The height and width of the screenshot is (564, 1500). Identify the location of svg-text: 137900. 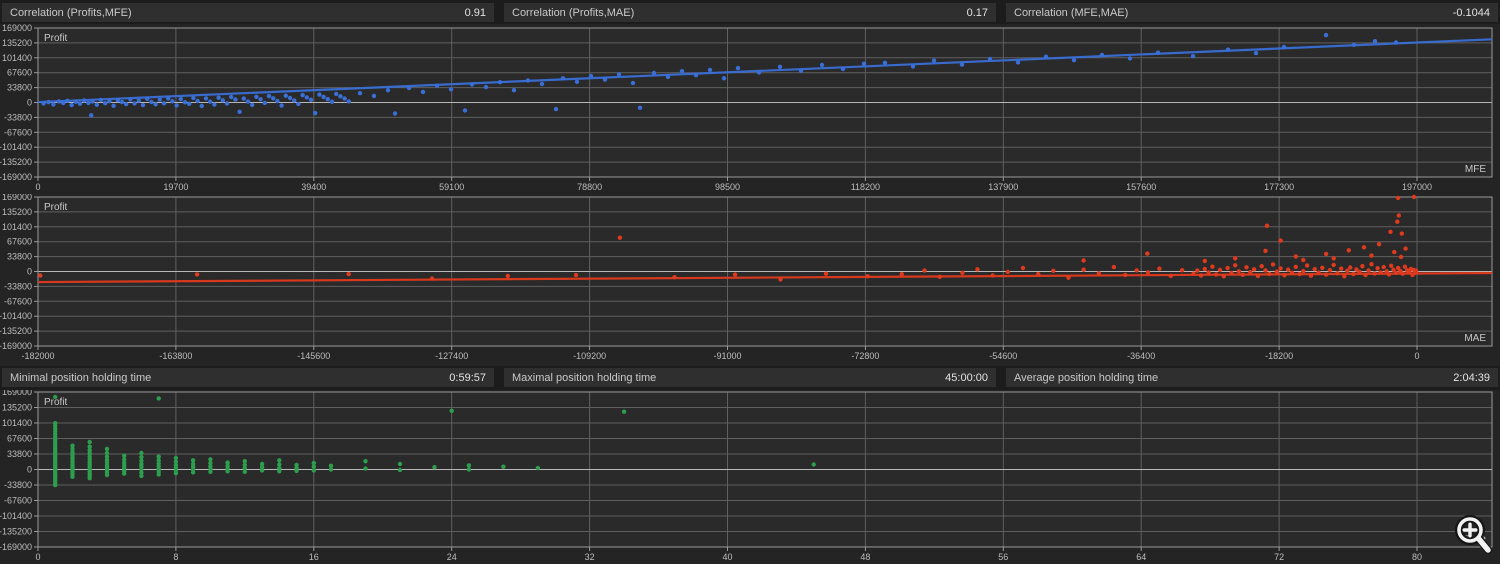
(1003, 187).